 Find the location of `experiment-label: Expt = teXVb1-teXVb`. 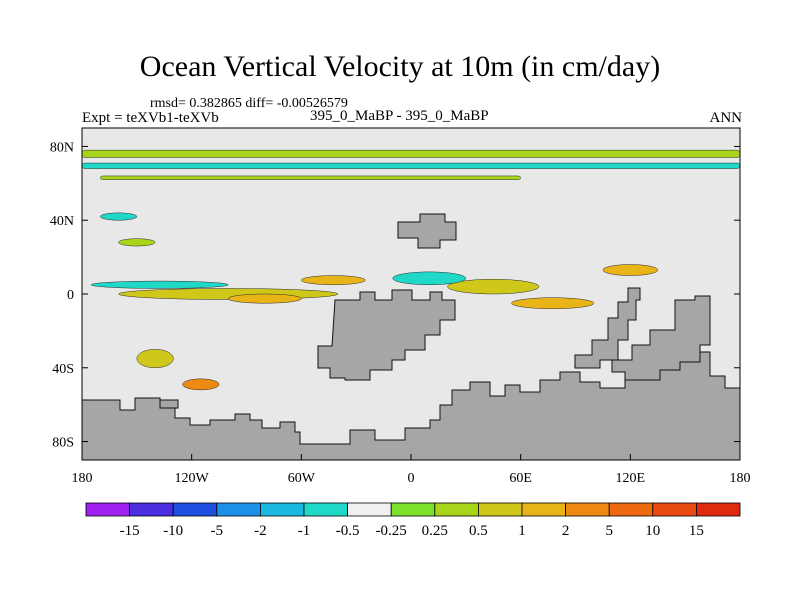

experiment-label: Expt = teXVb1-teXVb is located at coordinates (150, 118).